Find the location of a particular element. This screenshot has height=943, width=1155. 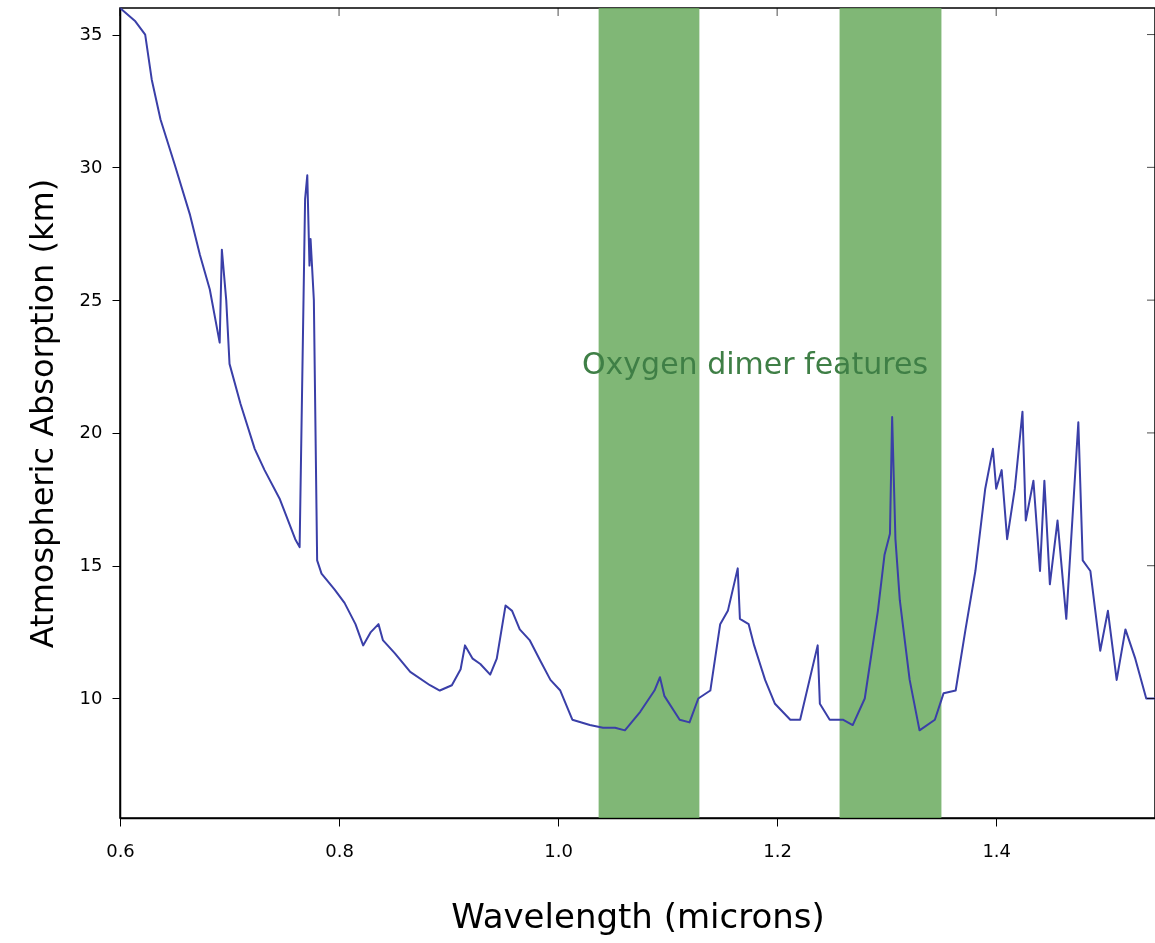

y-tick-label: 20 is located at coordinates (91, 432).